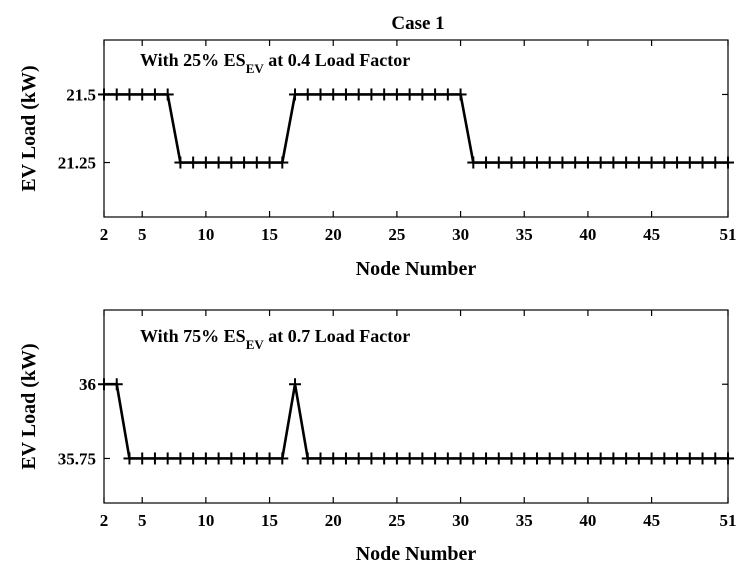 The height and width of the screenshot is (566, 741). Describe the element at coordinates (728, 234) in the screenshot. I see `x-tick-label: 51` at that location.